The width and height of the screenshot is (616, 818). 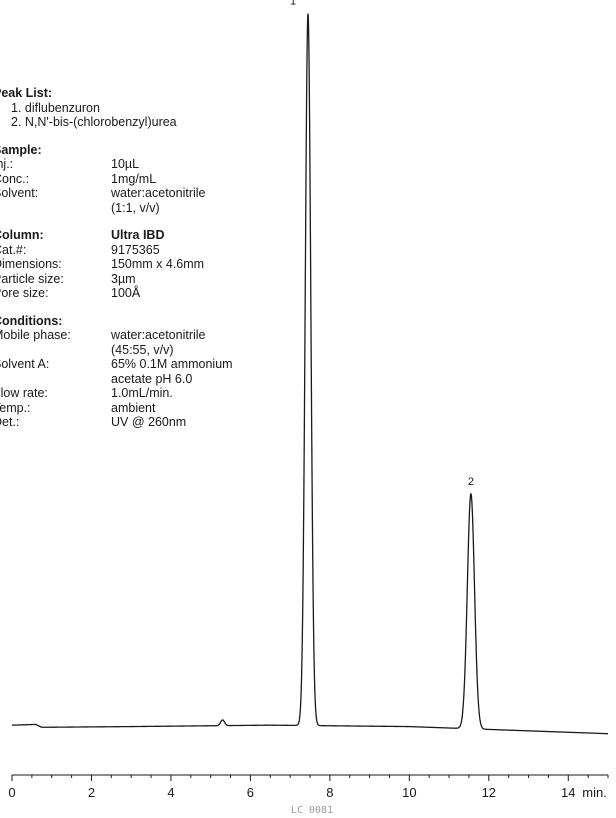 What do you see at coordinates (11, 792) in the screenshot?
I see `x-tick-label: 0` at bounding box center [11, 792].